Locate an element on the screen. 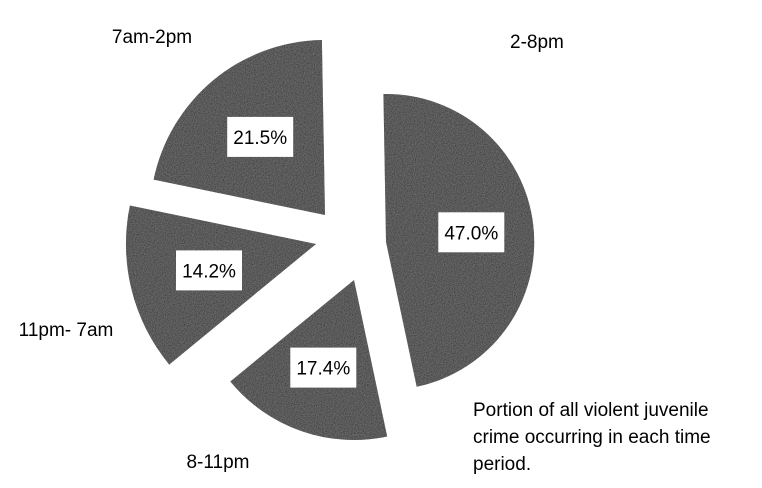 The image size is (762, 488). value-label-8-11pm: 17.4% is located at coordinates (323, 369).